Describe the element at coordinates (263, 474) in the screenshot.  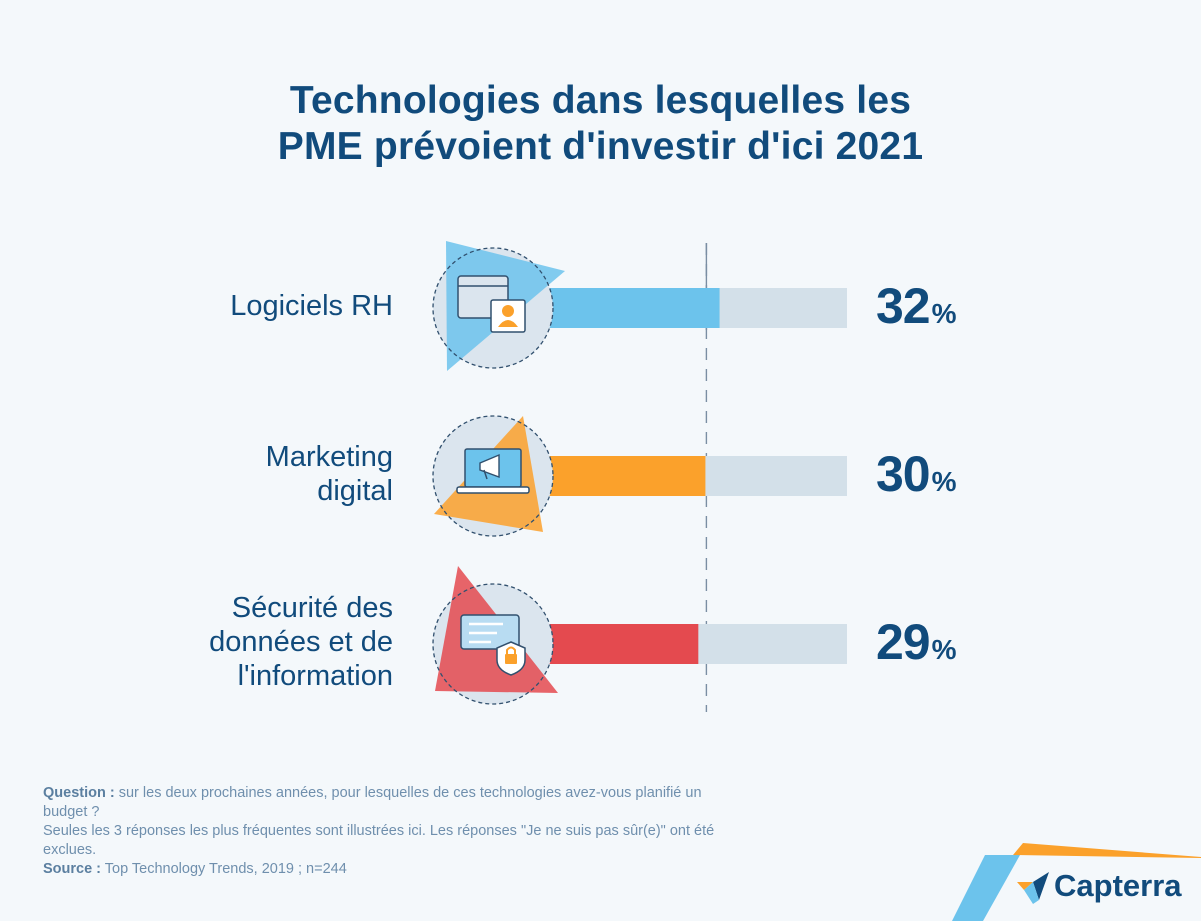
I see `category-label-1: Marketing digital` at that location.